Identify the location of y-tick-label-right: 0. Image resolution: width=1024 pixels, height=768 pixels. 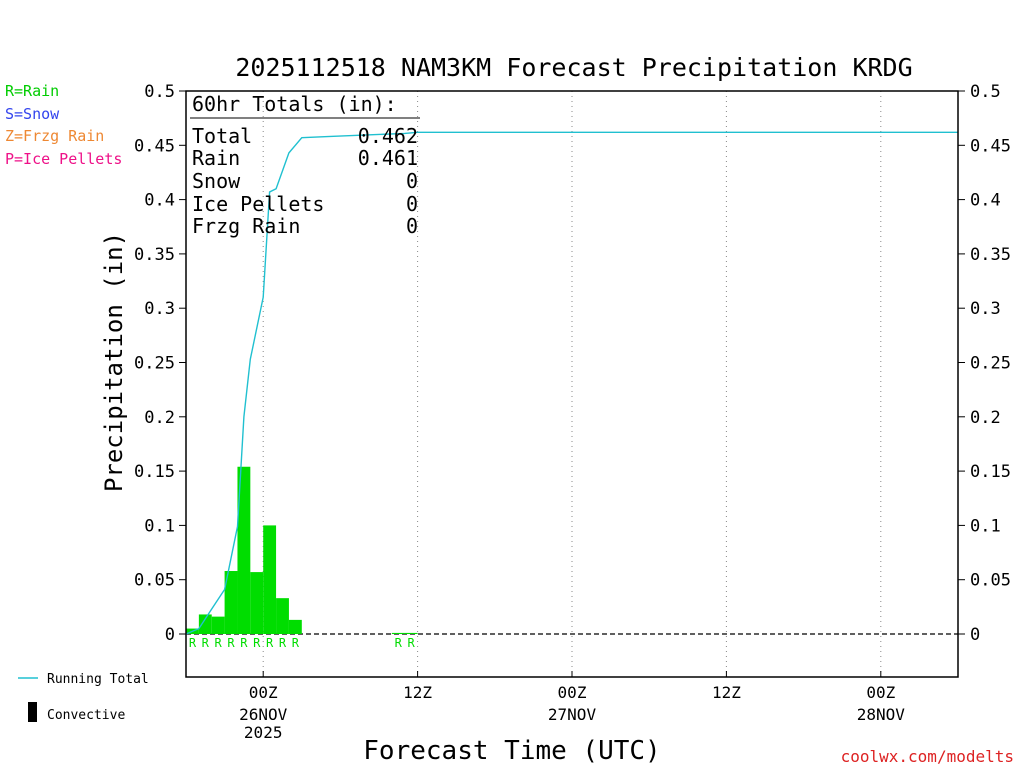
(975, 635).